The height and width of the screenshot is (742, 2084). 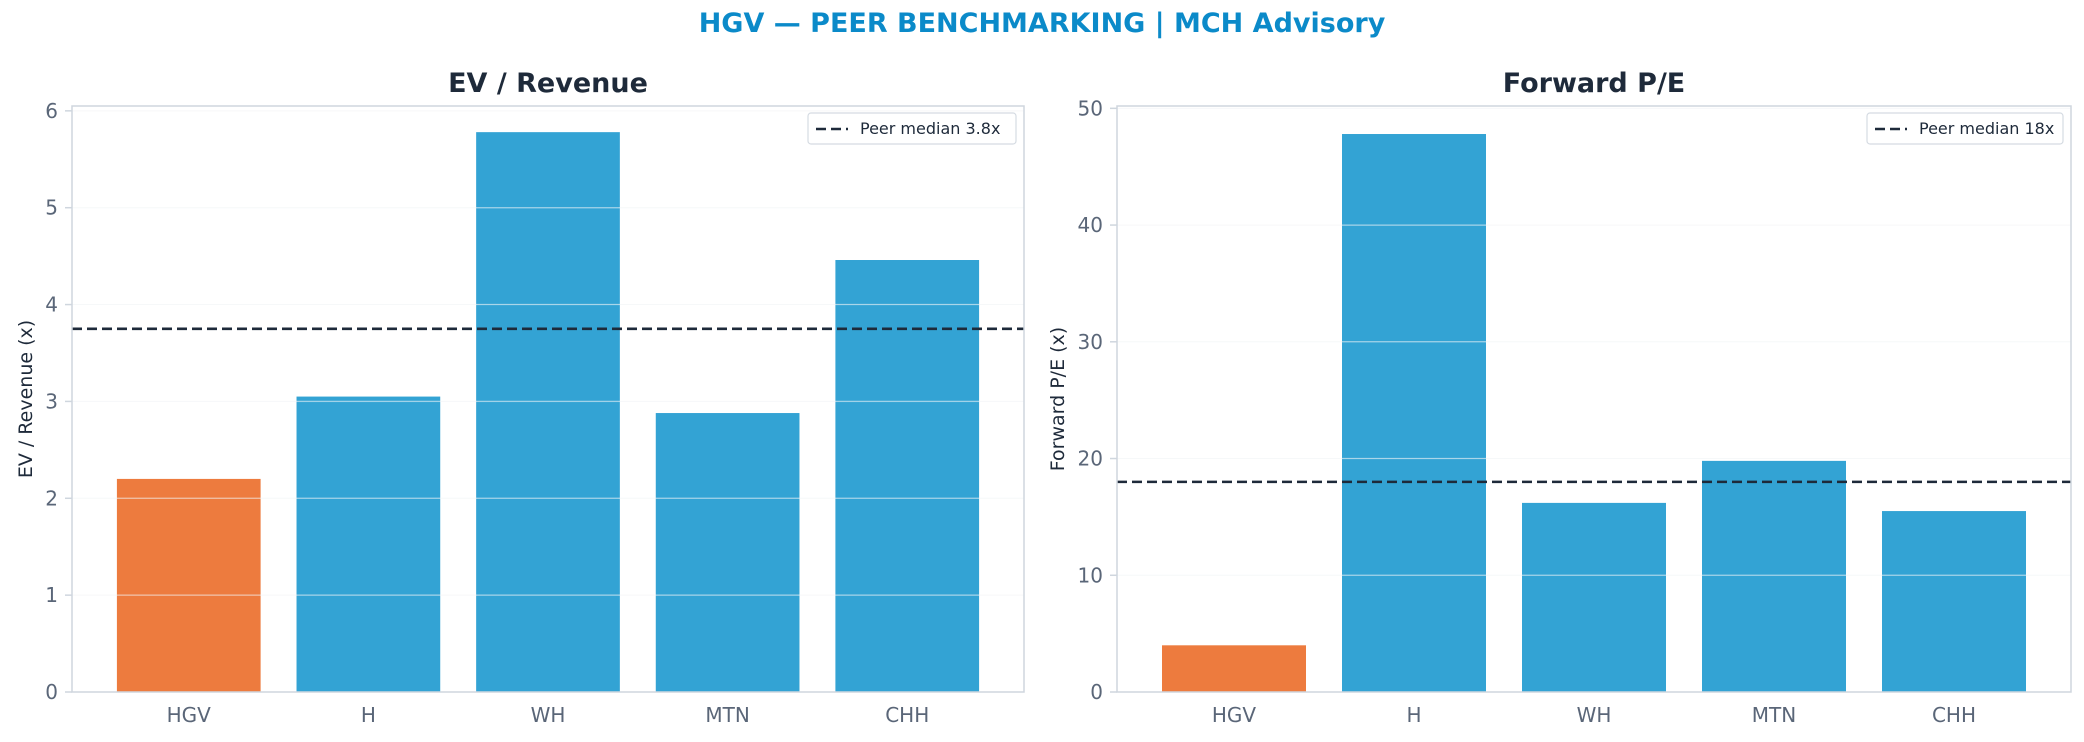 What do you see at coordinates (51, 305) in the screenshot?
I see `y-tick-label: 4` at bounding box center [51, 305].